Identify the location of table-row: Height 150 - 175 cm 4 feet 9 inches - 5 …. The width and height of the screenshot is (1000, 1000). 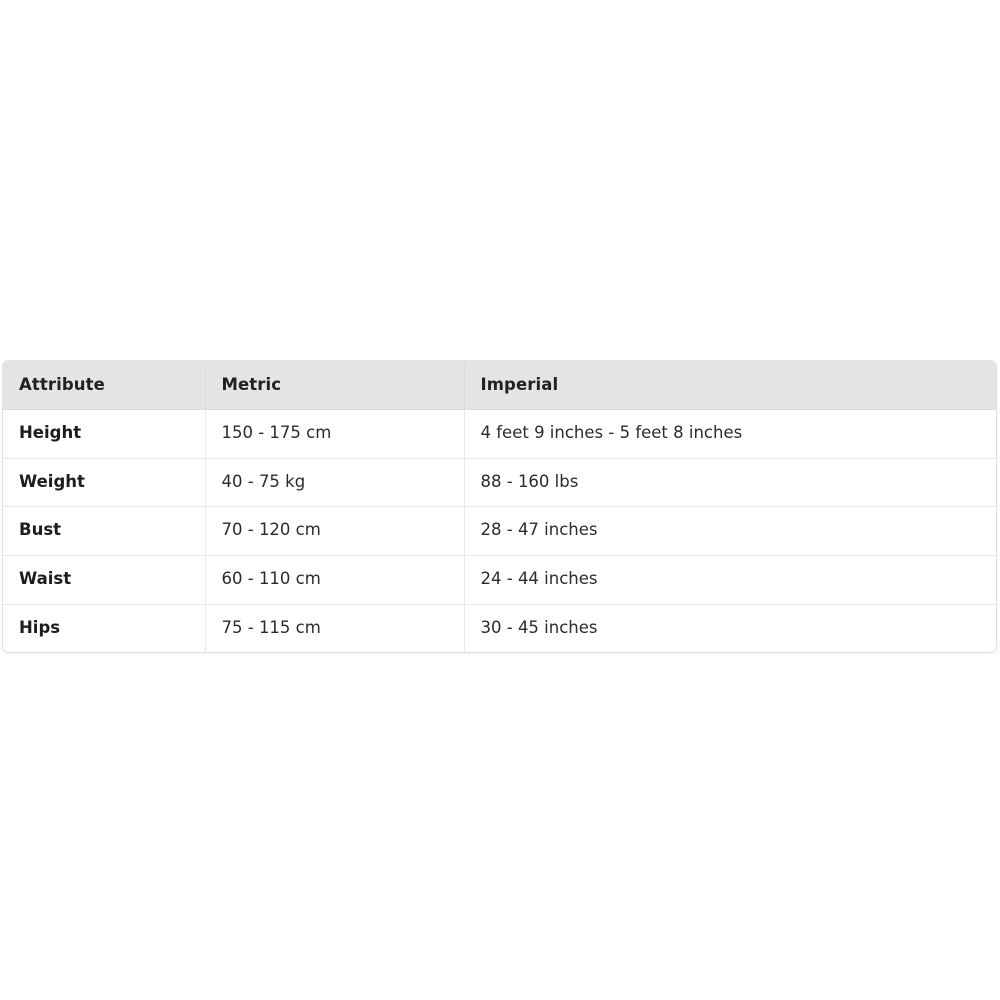
(499, 434).